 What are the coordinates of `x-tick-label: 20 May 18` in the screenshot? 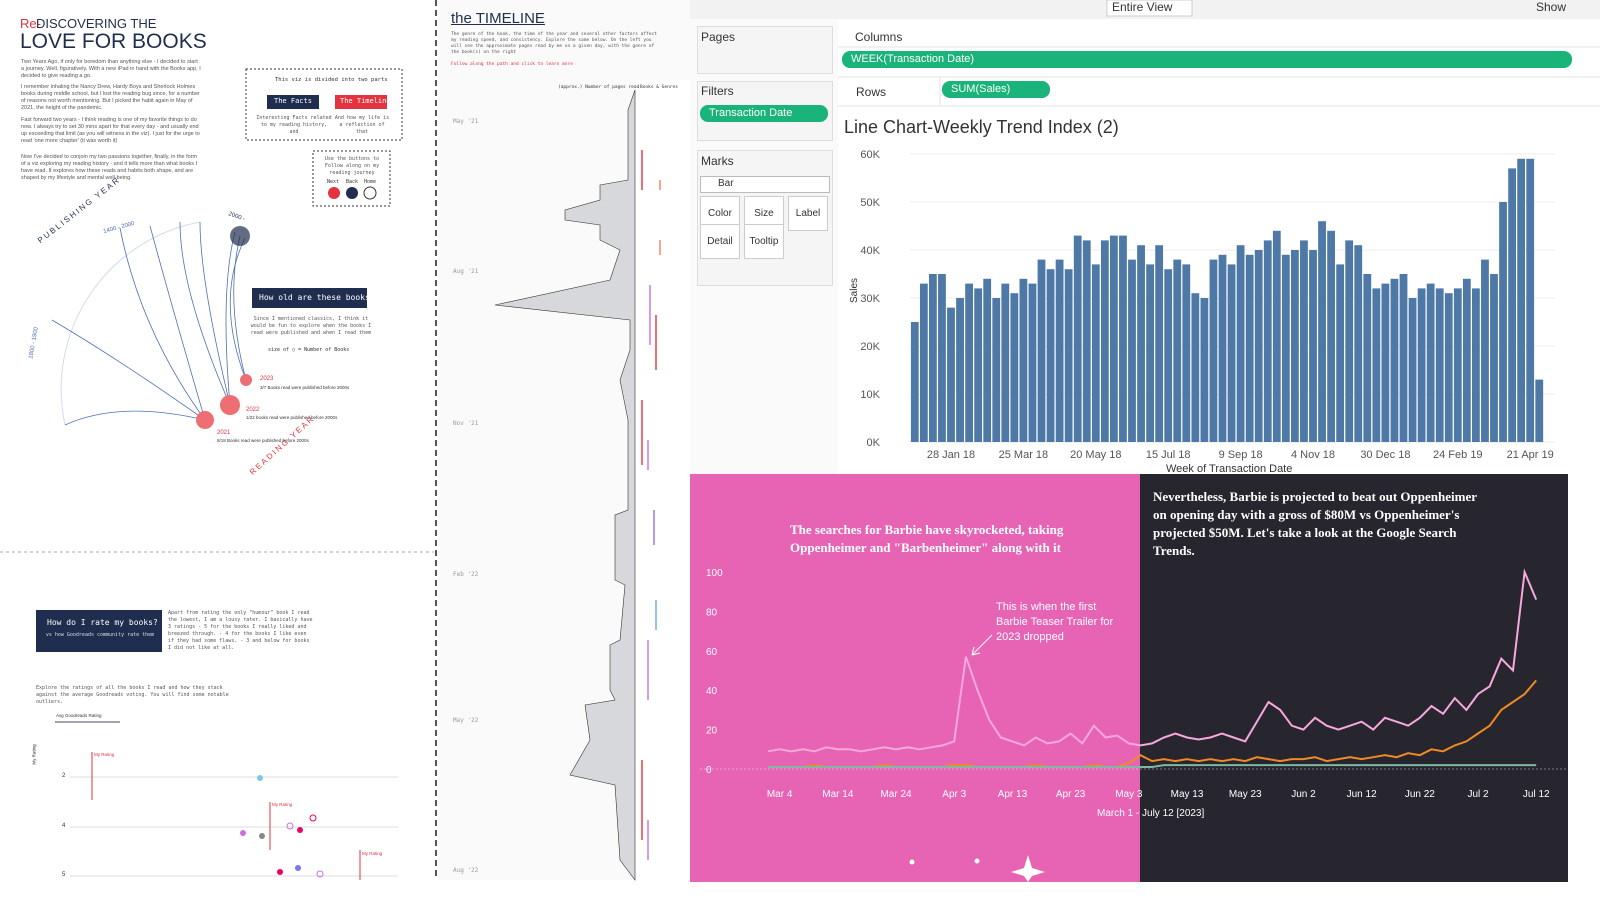 It's located at (1095, 455).